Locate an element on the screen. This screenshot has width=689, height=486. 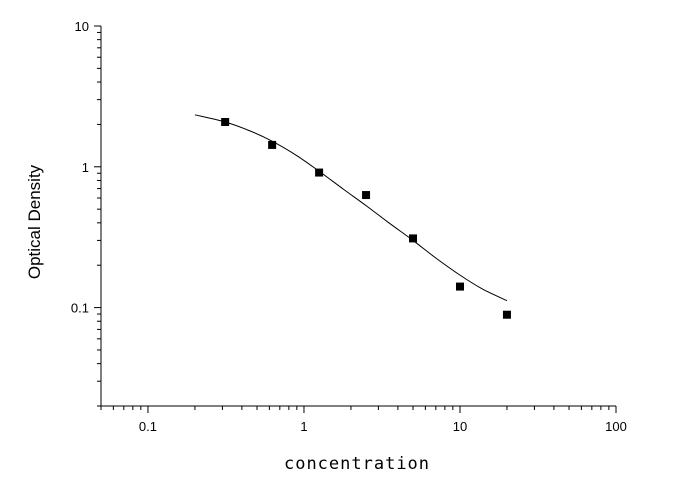
y-tick-label: 1 is located at coordinates (85, 167).